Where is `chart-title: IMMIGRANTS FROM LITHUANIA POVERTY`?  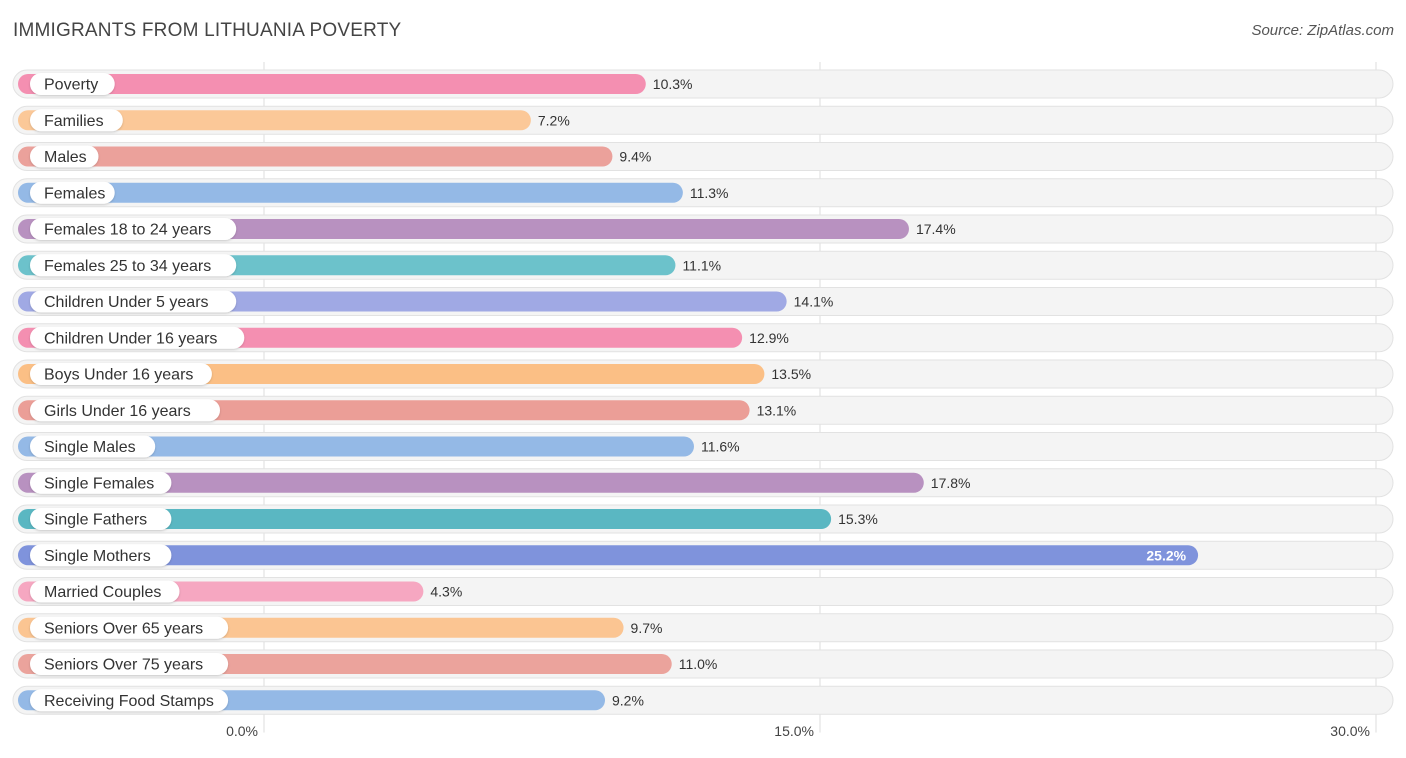 chart-title: IMMIGRANTS FROM LITHUANIA POVERTY is located at coordinates (207, 30).